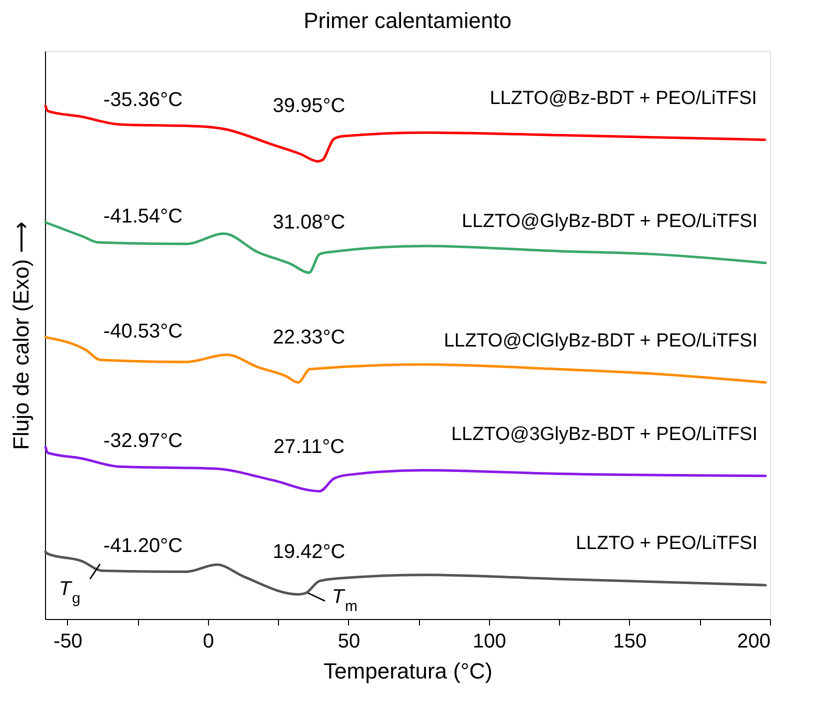 The height and width of the screenshot is (723, 822). Describe the element at coordinates (68, 641) in the screenshot. I see `x-tick-label: -50` at that location.